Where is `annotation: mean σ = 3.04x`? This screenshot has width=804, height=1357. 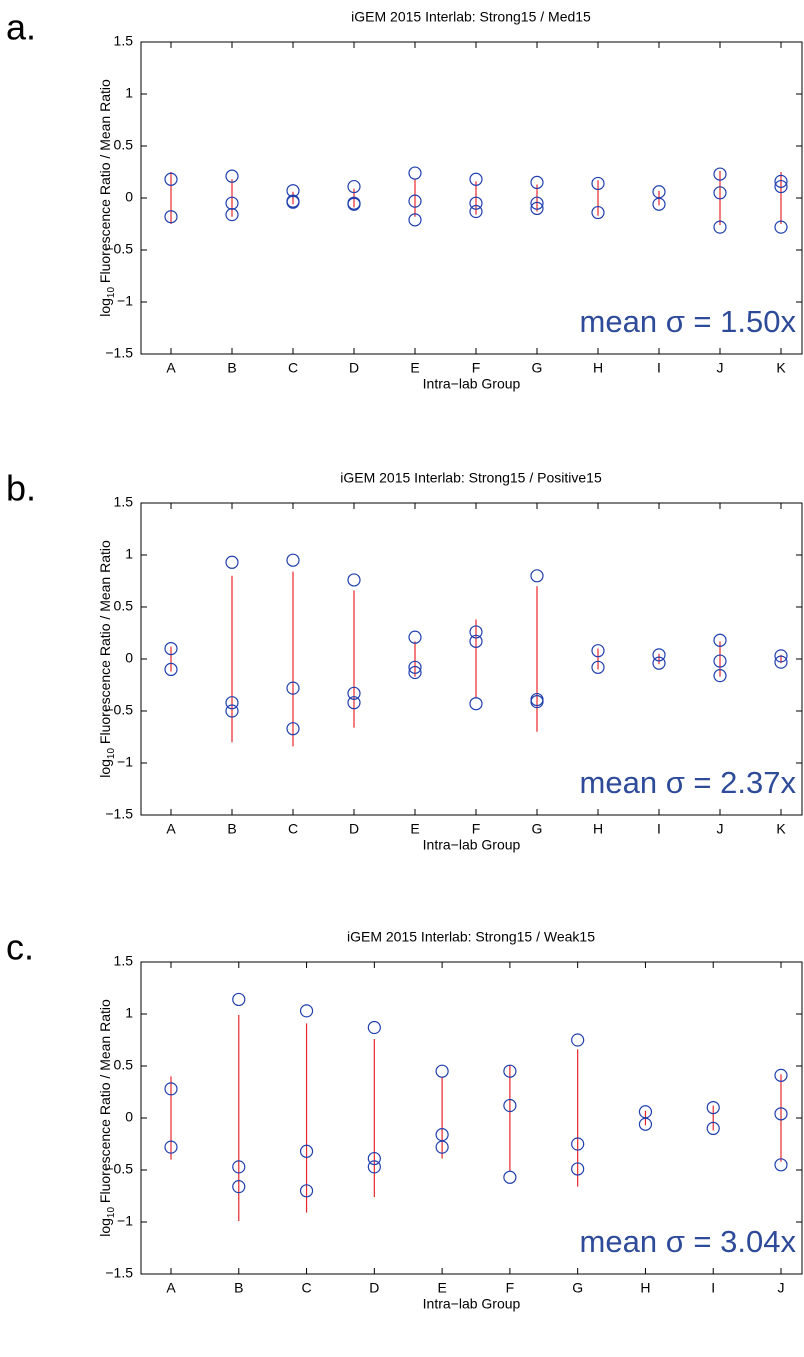 annotation: mean σ = 3.04x is located at coordinates (688, 1241).